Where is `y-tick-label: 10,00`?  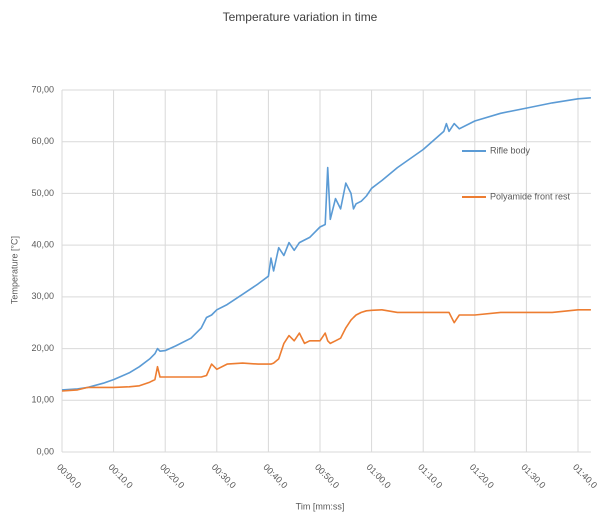 y-tick-label: 10,00 is located at coordinates (42, 400).